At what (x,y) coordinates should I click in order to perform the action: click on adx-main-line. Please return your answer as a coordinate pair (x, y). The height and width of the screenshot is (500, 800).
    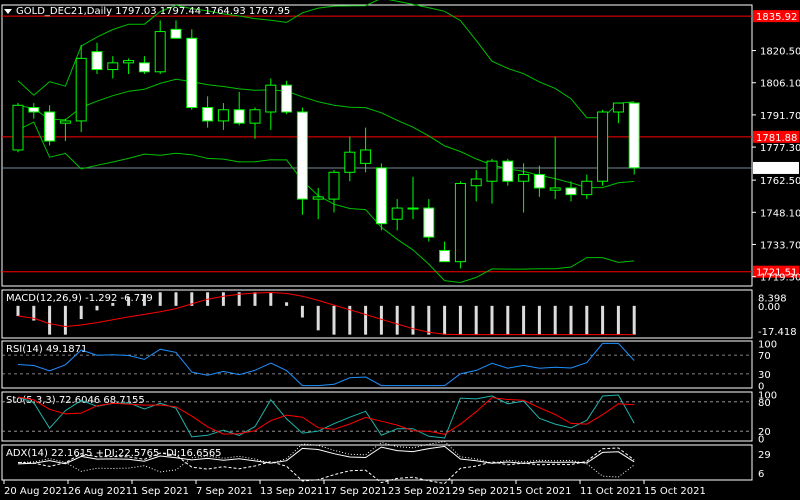
    Looking at the image, I should click on (326, 455).